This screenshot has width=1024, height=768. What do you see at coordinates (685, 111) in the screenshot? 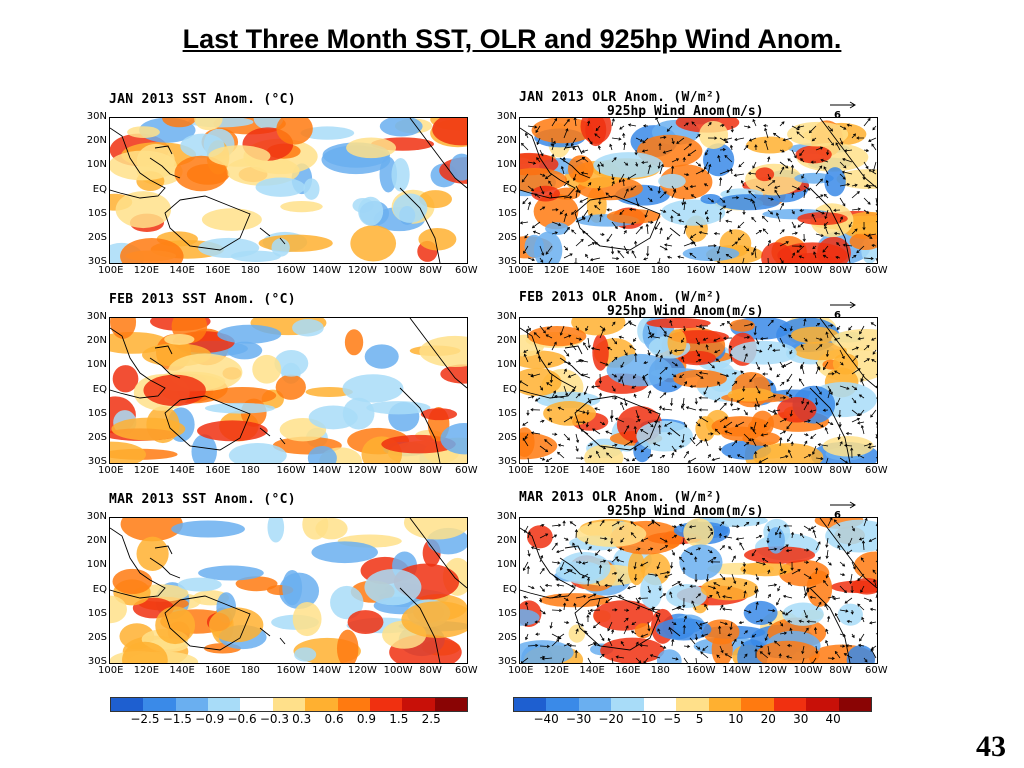
I see `panel-subtitle: 925hp Wind Anom(m/s)` at bounding box center [685, 111].